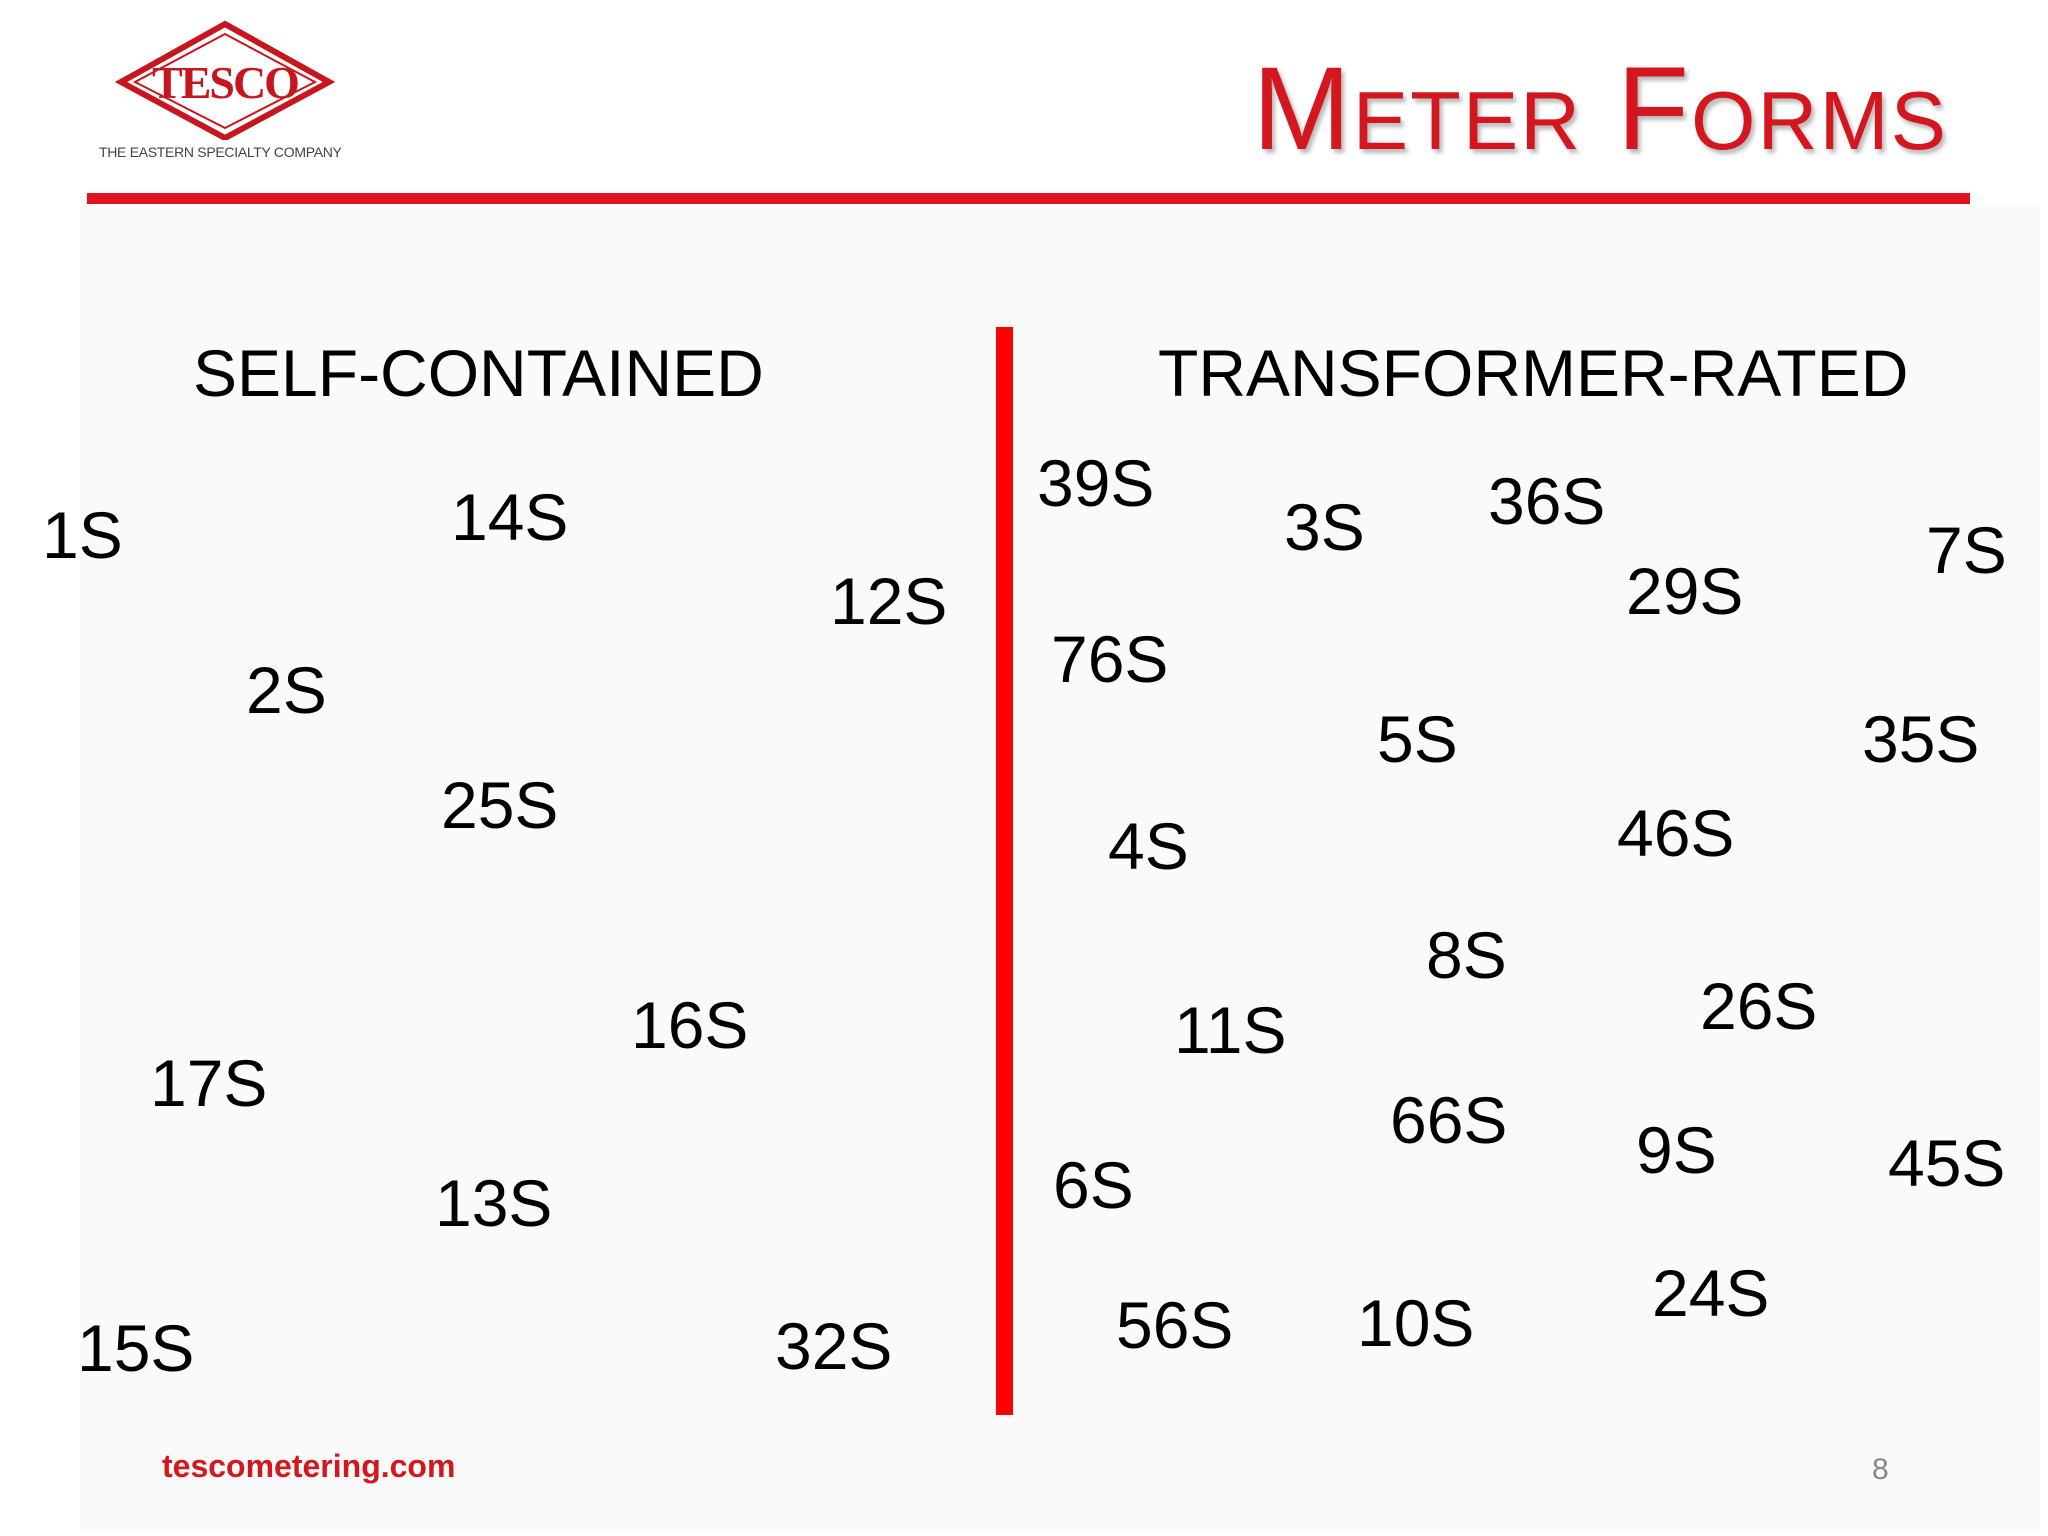  Describe the element at coordinates (1148, 846) in the screenshot. I see `form-label: 4S` at that location.